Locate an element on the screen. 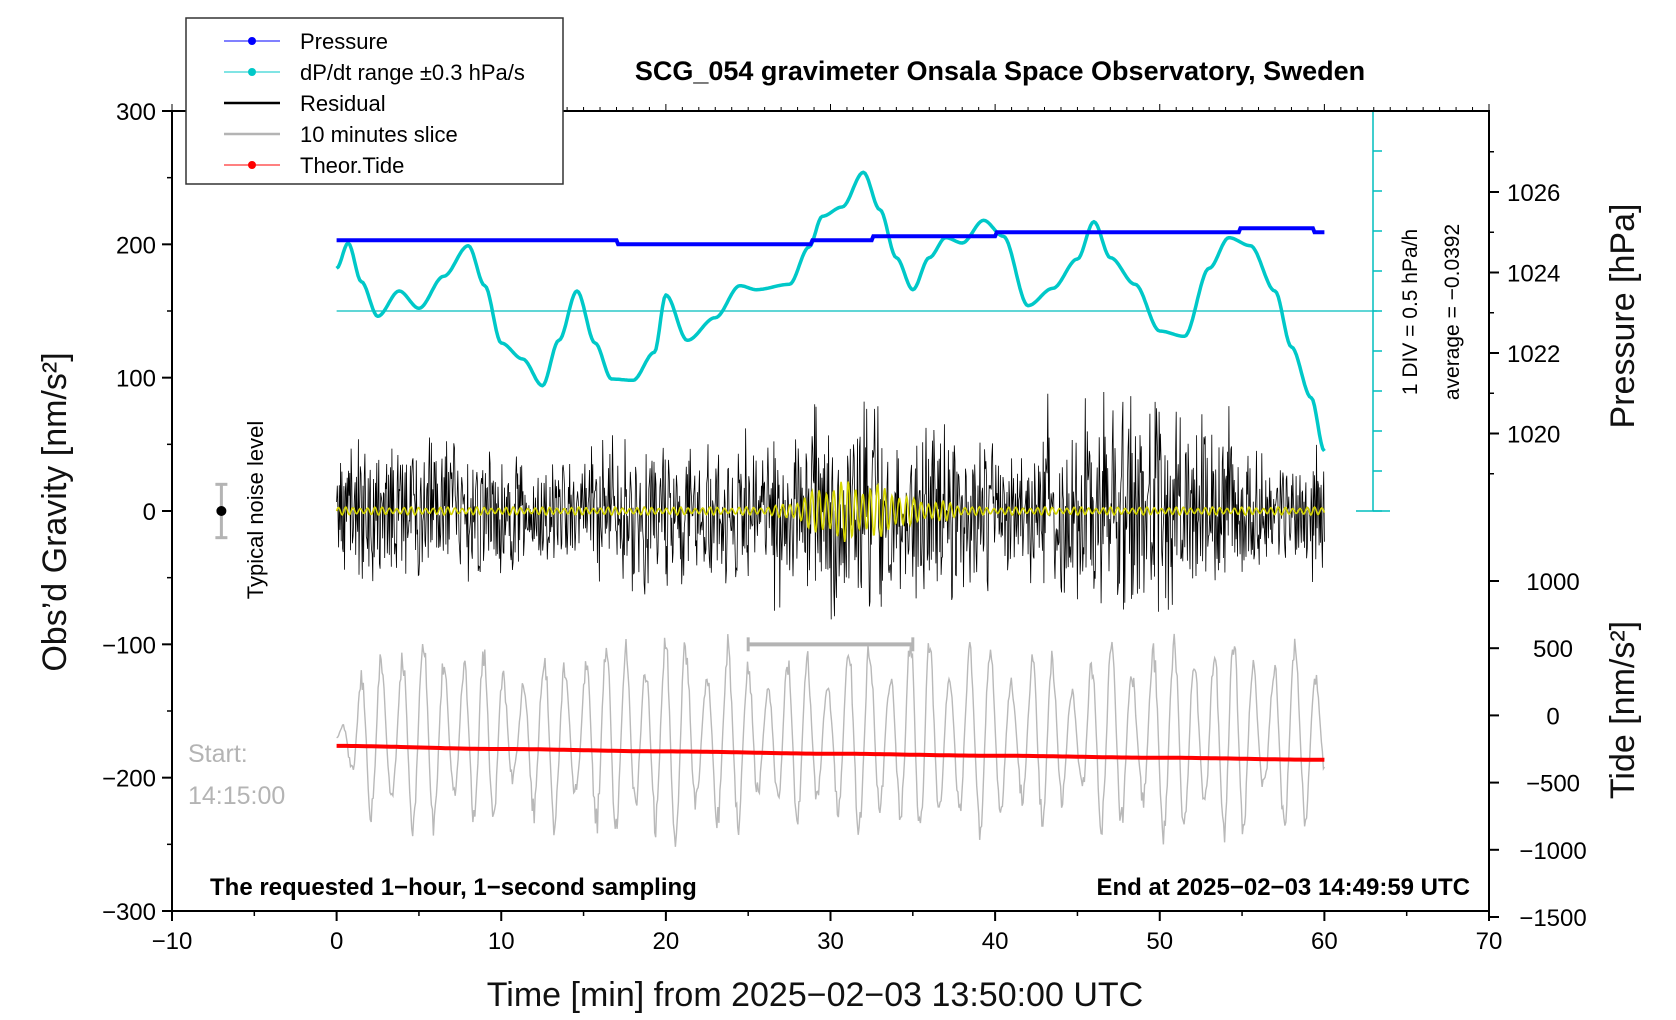 The image size is (1676, 1020). x-tick-label: 30 is located at coordinates (830, 941).